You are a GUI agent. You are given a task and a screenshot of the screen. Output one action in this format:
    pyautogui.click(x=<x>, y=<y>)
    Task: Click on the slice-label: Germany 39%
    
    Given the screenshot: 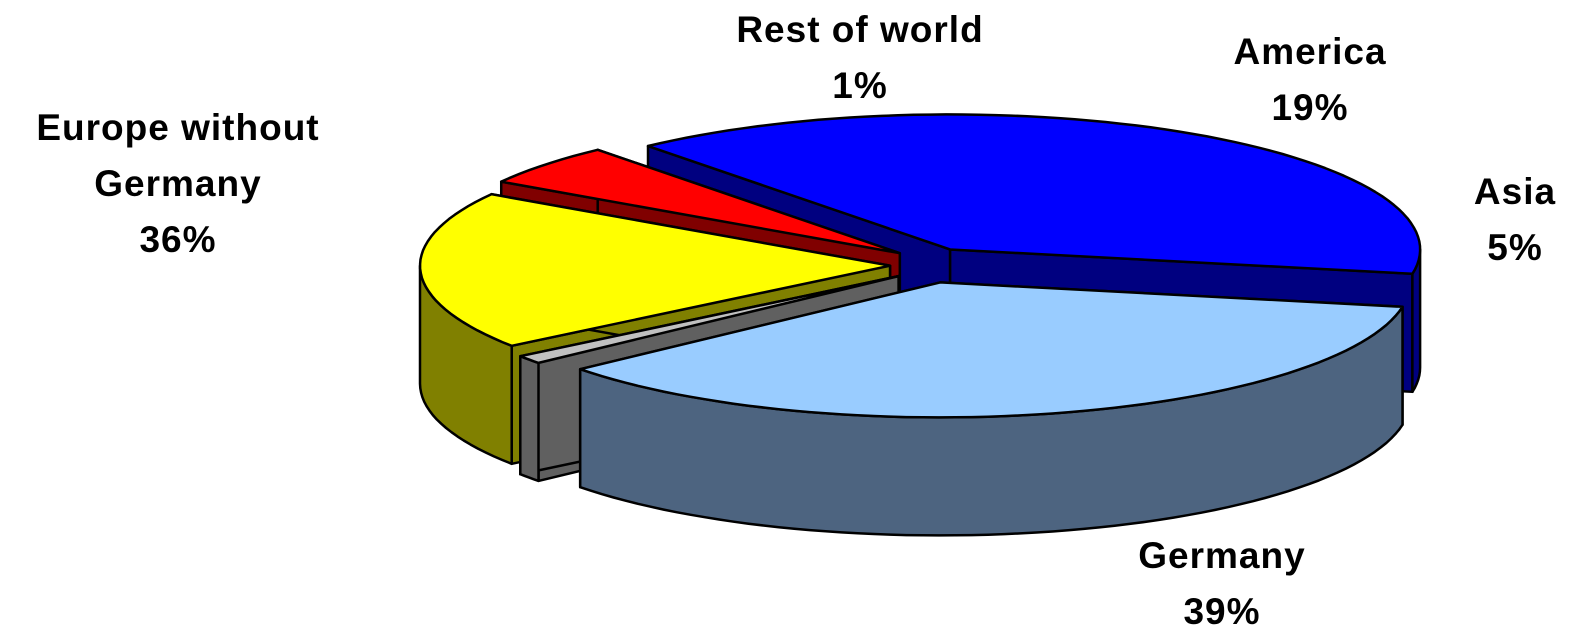 What is the action you would take?
    pyautogui.click(x=1221, y=583)
    